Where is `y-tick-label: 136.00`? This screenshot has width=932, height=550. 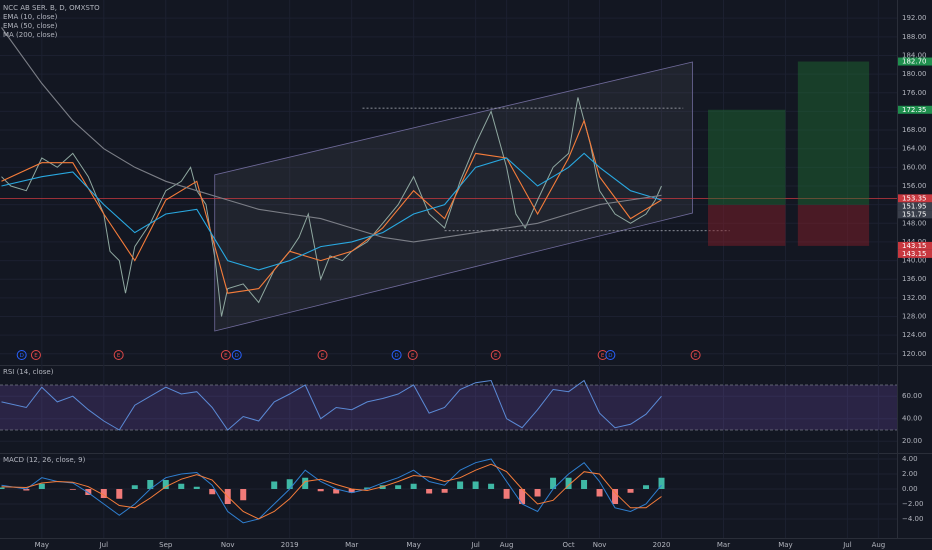
y-tick-label: 136.00 is located at coordinates (914, 279).